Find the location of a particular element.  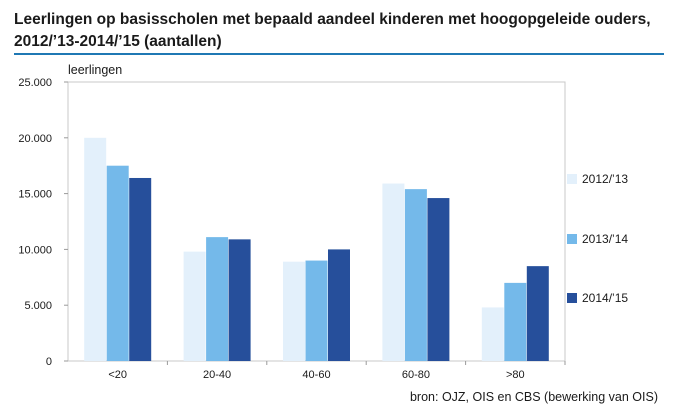

x-tick-label: 20-40 is located at coordinates (217, 375).